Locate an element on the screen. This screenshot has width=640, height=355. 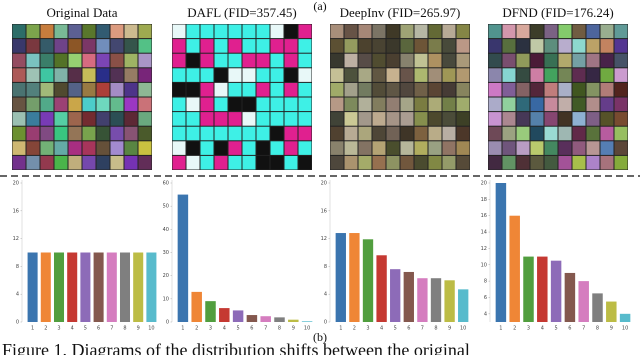
y-tick-label: 40 is located at coordinates (166, 230).